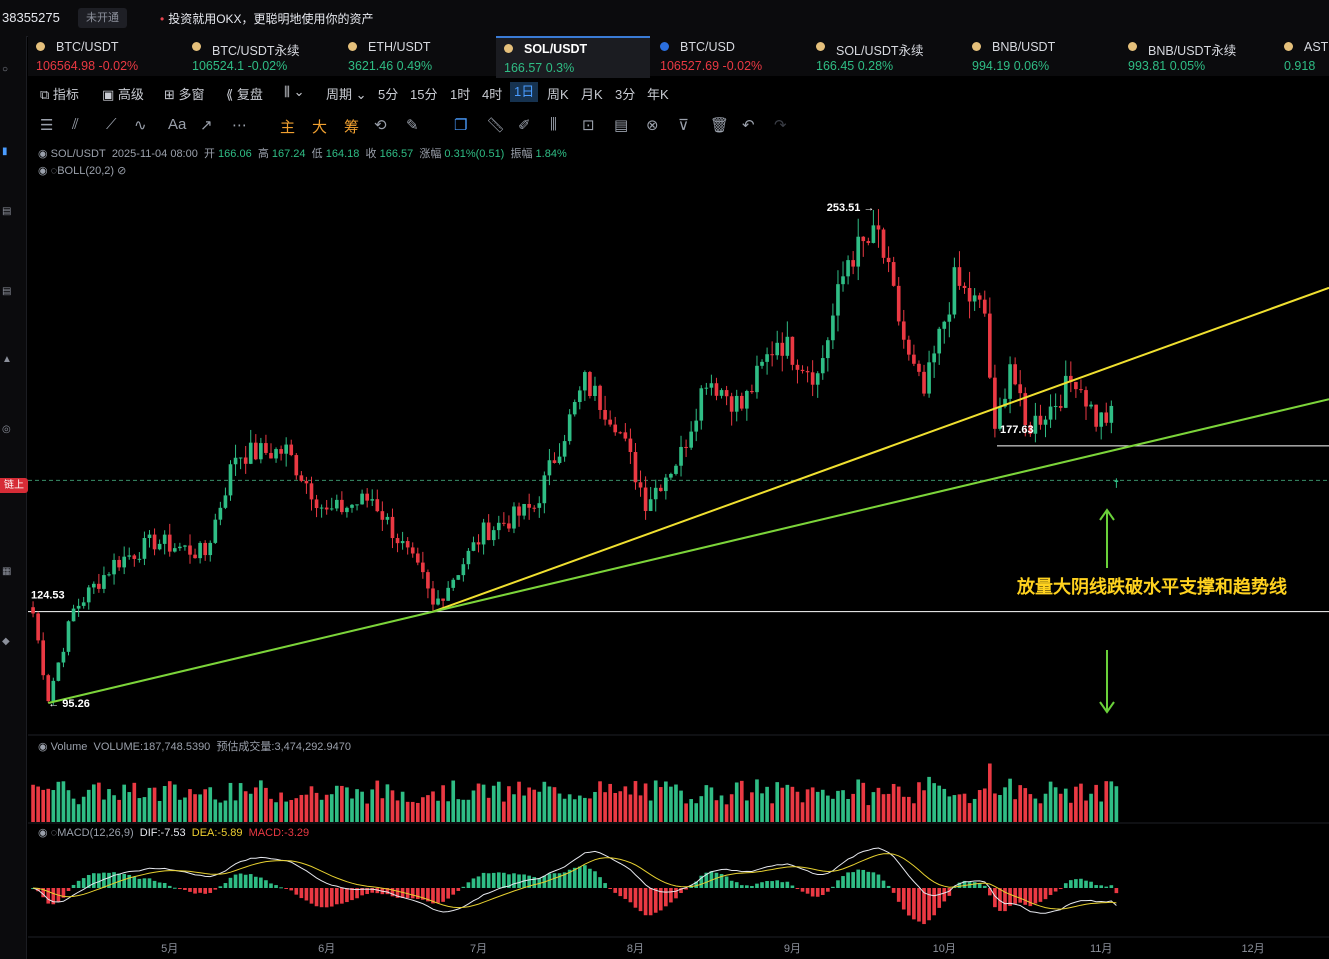 The height and width of the screenshot is (959, 1329). I want to click on ticker-tab-6: BNB/USDT 994.19 0.06%, so click(1041, 56).